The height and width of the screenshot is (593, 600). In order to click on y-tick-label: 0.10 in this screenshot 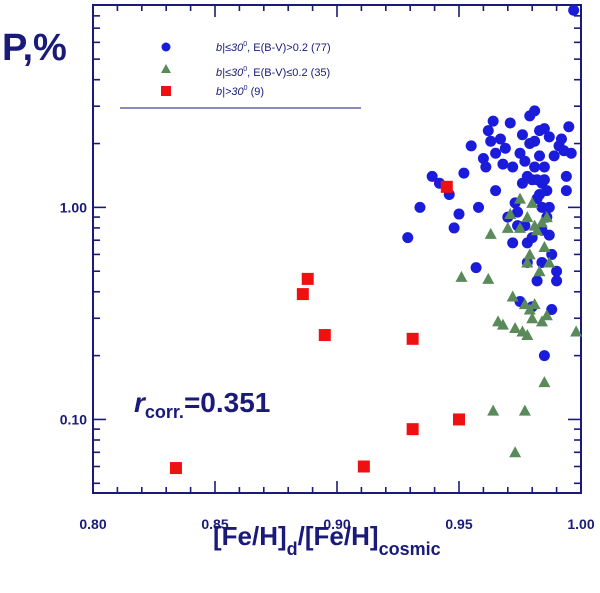, I will do `click(73, 419)`.